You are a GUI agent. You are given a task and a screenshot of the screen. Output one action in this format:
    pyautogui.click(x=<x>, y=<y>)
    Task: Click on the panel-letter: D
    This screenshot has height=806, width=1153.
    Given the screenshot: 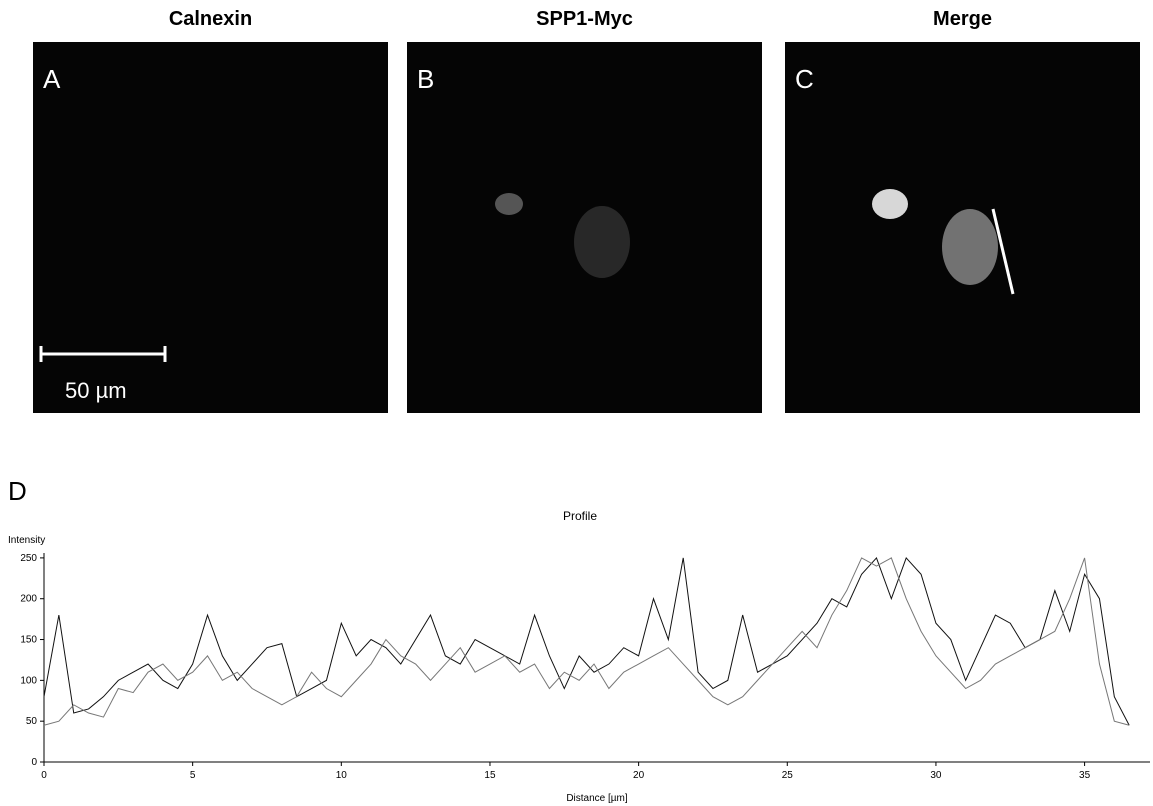 What is the action you would take?
    pyautogui.click(x=17, y=491)
    